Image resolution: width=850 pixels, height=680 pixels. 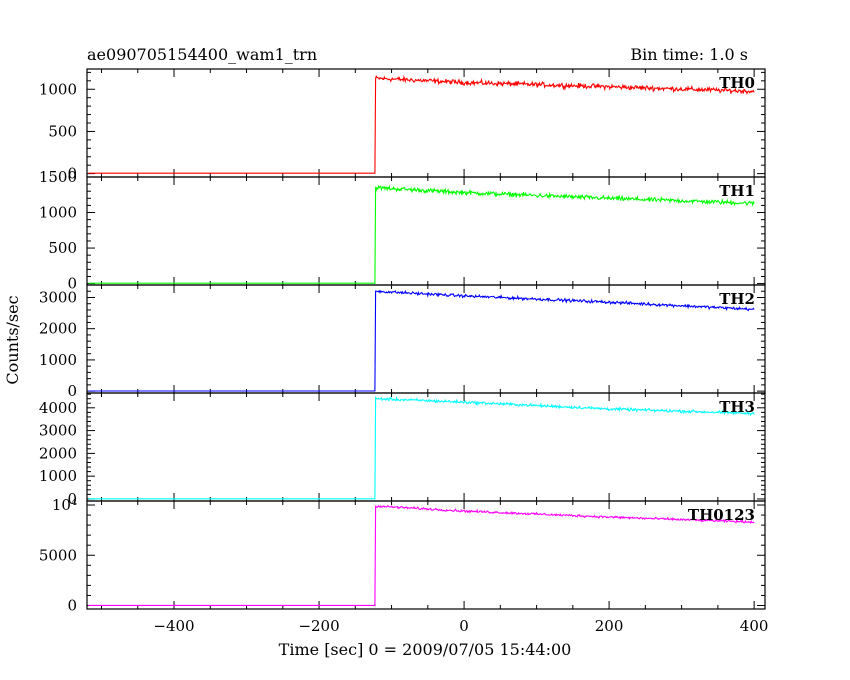 I want to click on x-tick-label: −200, so click(x=318, y=626).